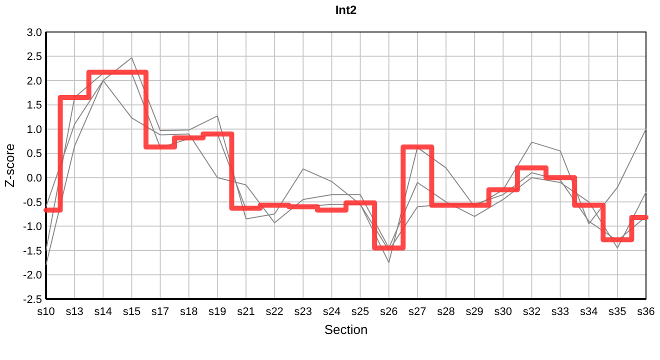 Image resolution: width=660 pixels, height=360 pixels. What do you see at coordinates (9, 165) in the screenshot?
I see `y-axis-title: Z-score` at bounding box center [9, 165].